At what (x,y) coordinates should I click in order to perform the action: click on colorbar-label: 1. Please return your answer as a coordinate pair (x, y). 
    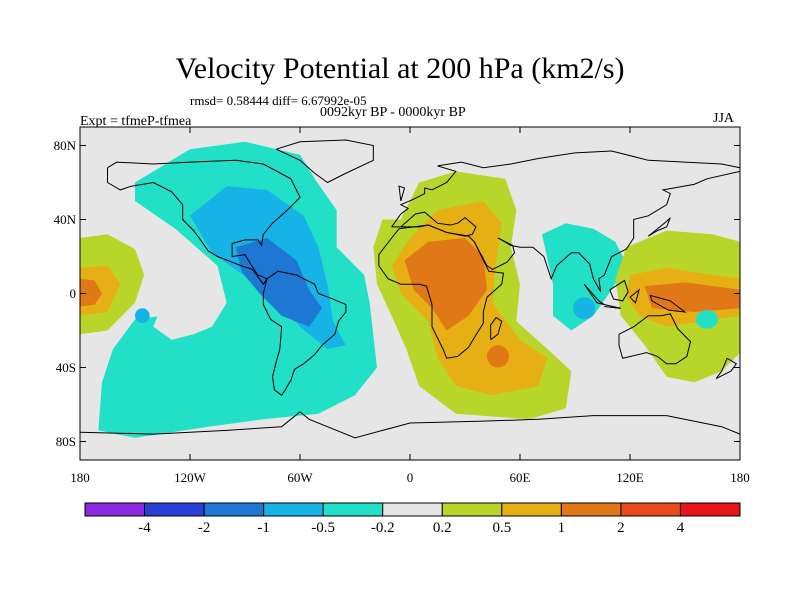
    Looking at the image, I should click on (561, 528).